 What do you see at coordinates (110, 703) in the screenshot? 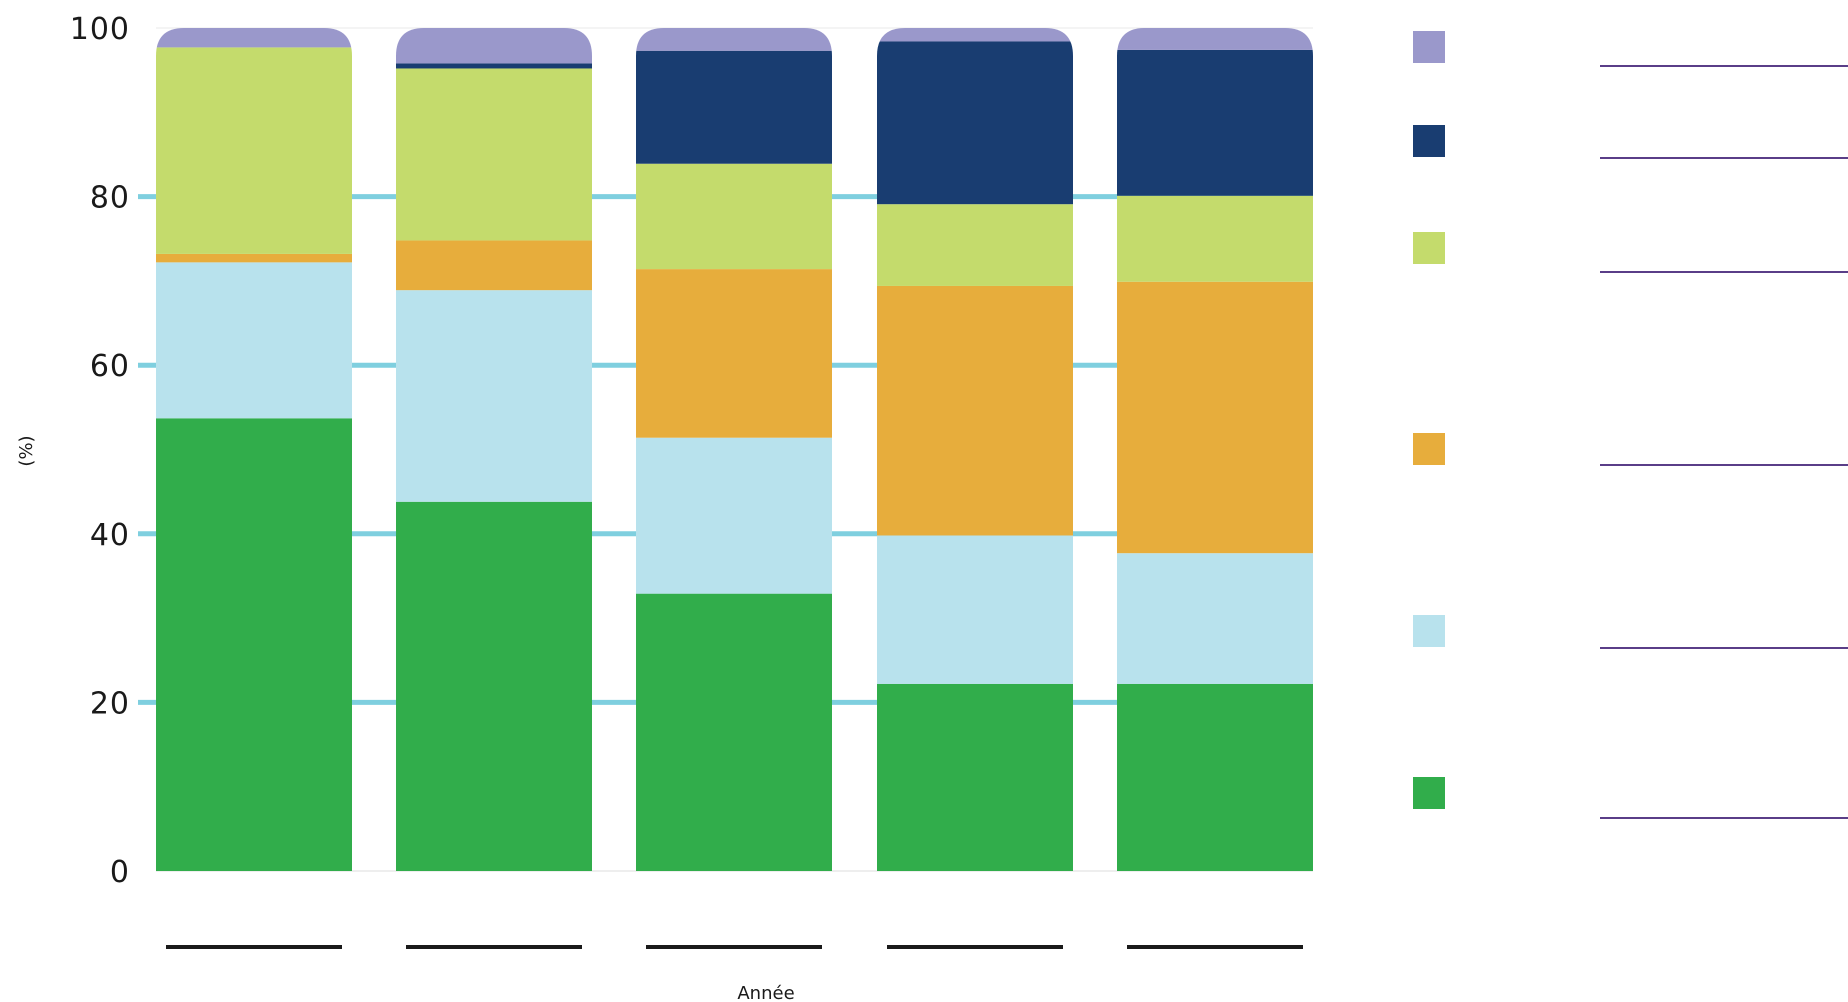
I see `y-tick-label: 20` at bounding box center [110, 703].